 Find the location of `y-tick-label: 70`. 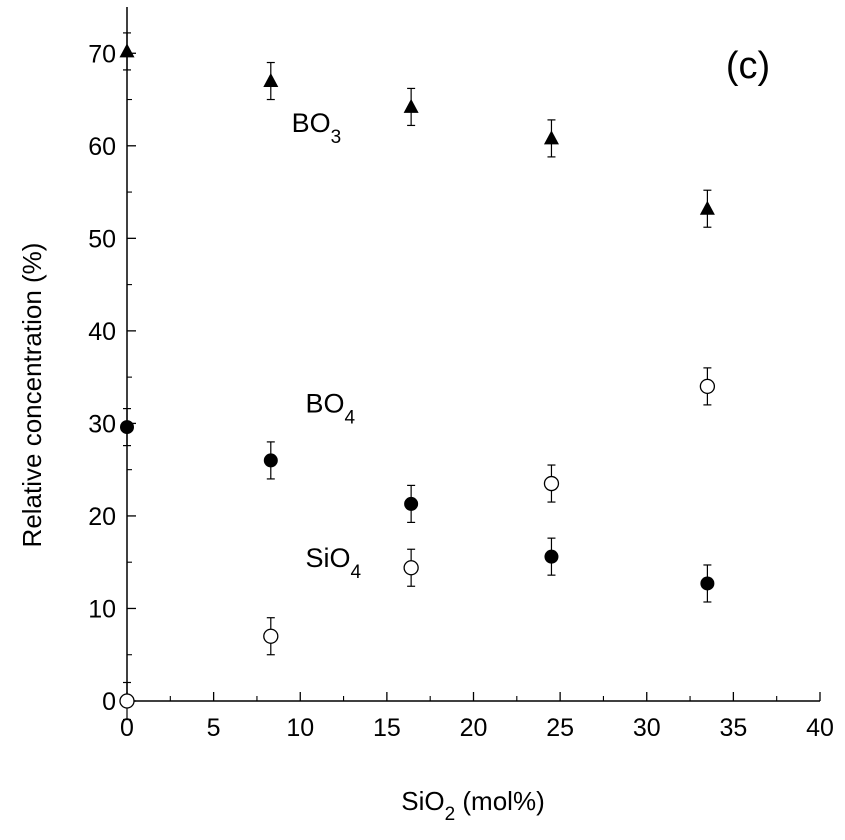

y-tick-label: 70 is located at coordinates (102, 54).